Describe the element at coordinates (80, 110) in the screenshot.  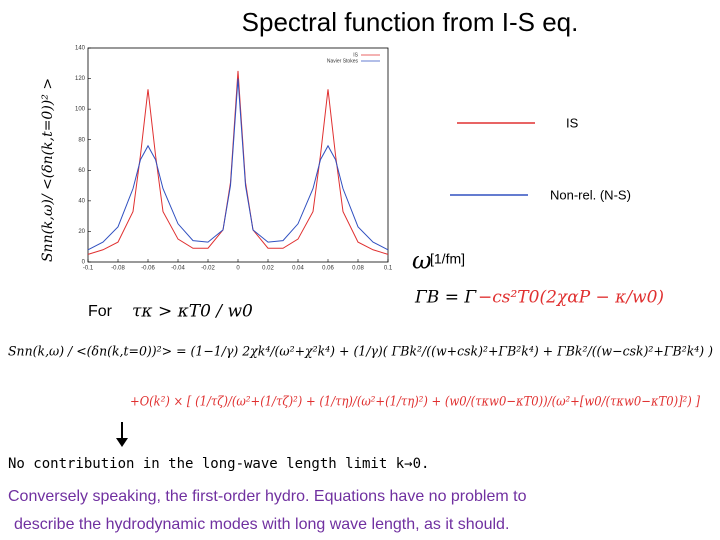
I see `y-tick-label: 100` at that location.